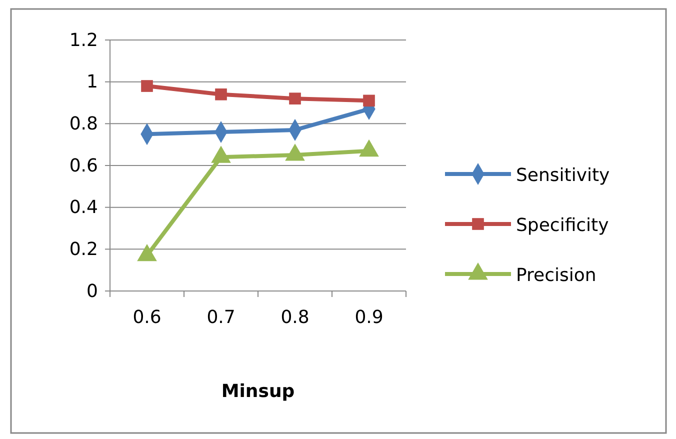 This screenshot has height=439, width=676. Describe the element at coordinates (92, 82) in the screenshot. I see `y-tick-label: 1` at that location.